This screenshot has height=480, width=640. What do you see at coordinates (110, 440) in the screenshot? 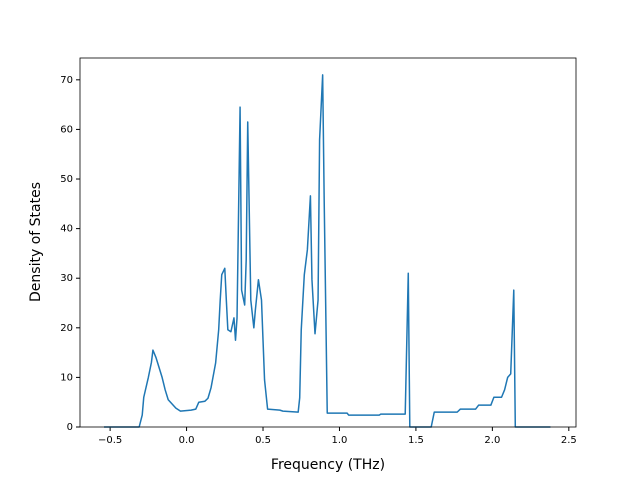
I see `x-tick-label: −0.5` at bounding box center [110, 440].